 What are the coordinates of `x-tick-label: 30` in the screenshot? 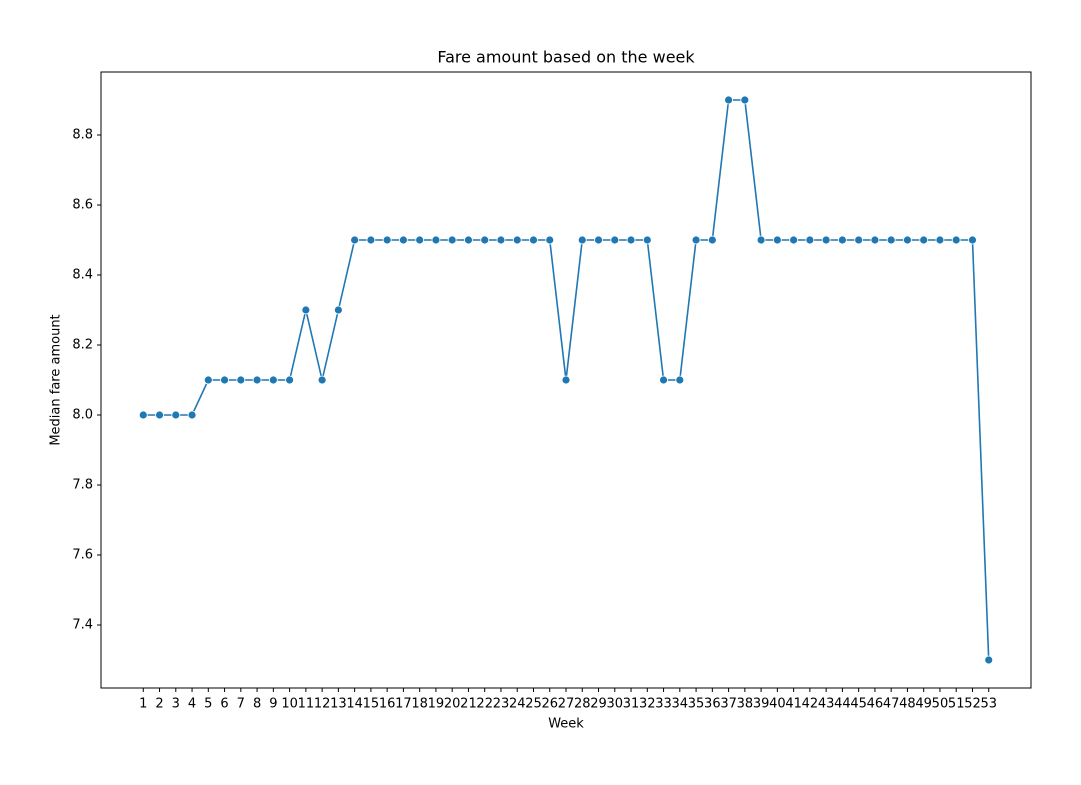 It's located at (615, 704).